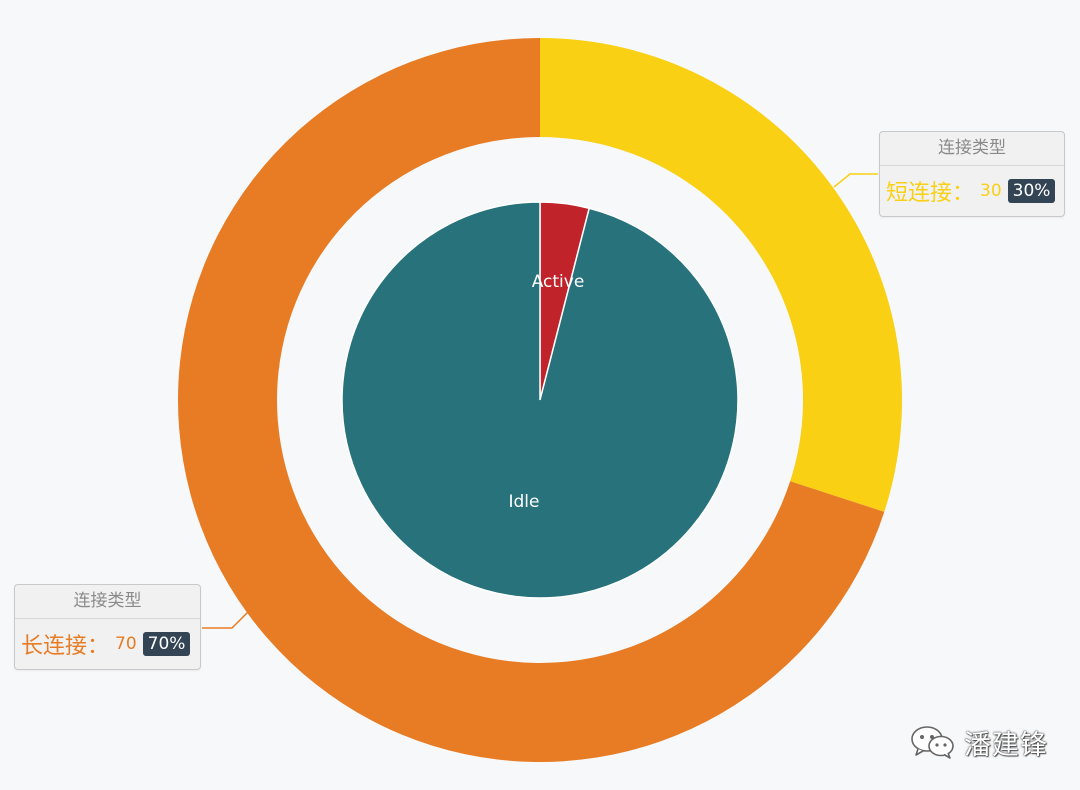 The image size is (1080, 790). What do you see at coordinates (65, 646) in the screenshot?
I see `callout-series-name: 长连接：` at bounding box center [65, 646].